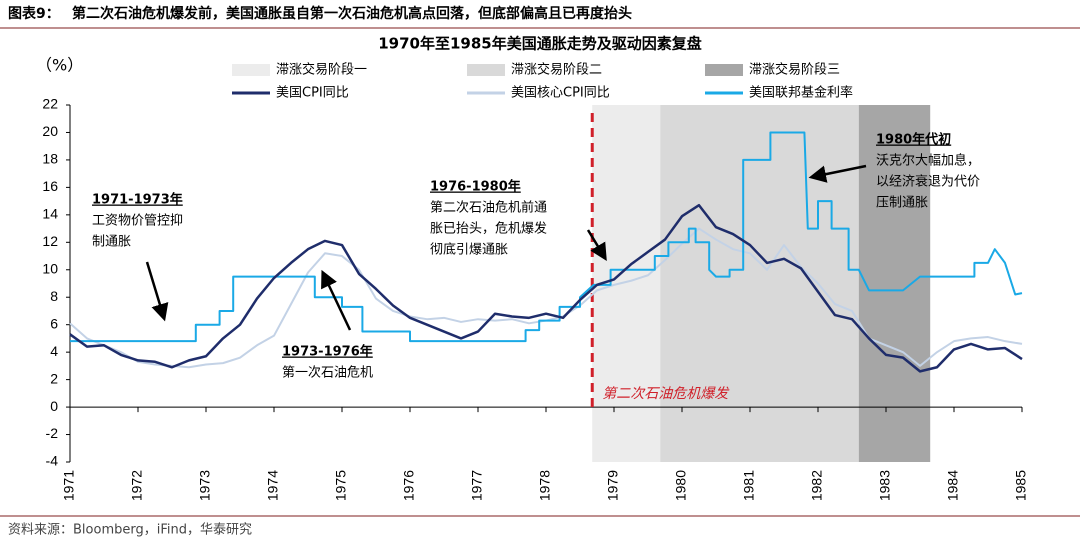 This screenshot has width=1080, height=544. What do you see at coordinates (327, 352) in the screenshot?
I see `annotation-title: 1973-1976年` at bounding box center [327, 352].